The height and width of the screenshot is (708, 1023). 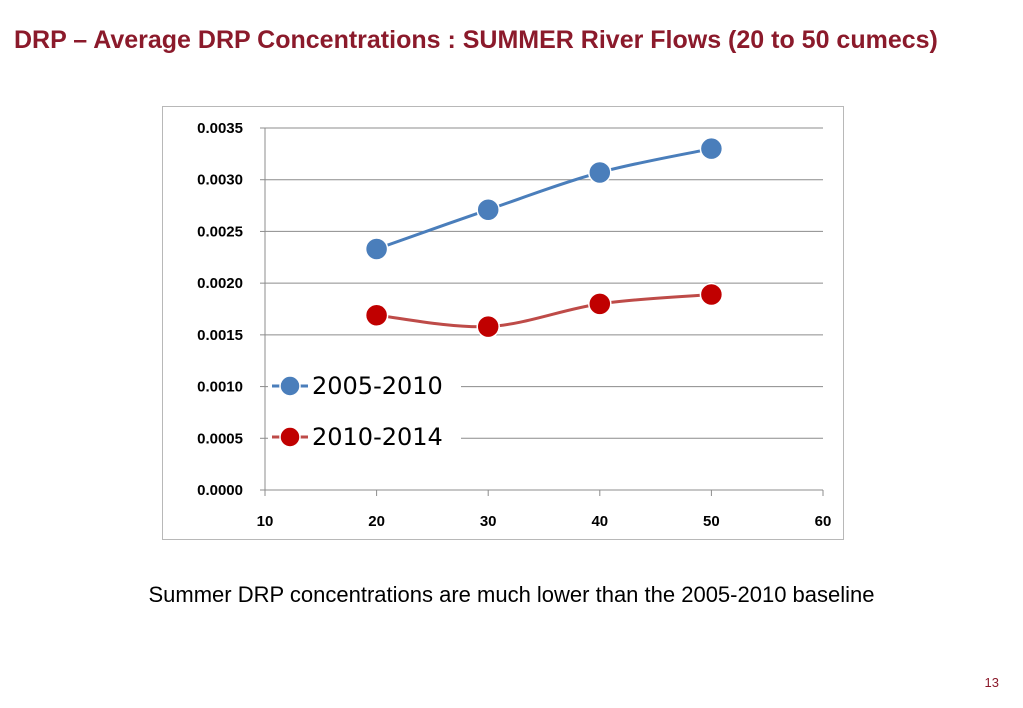 I want to click on series-line-2010-2014, so click(x=544, y=311).